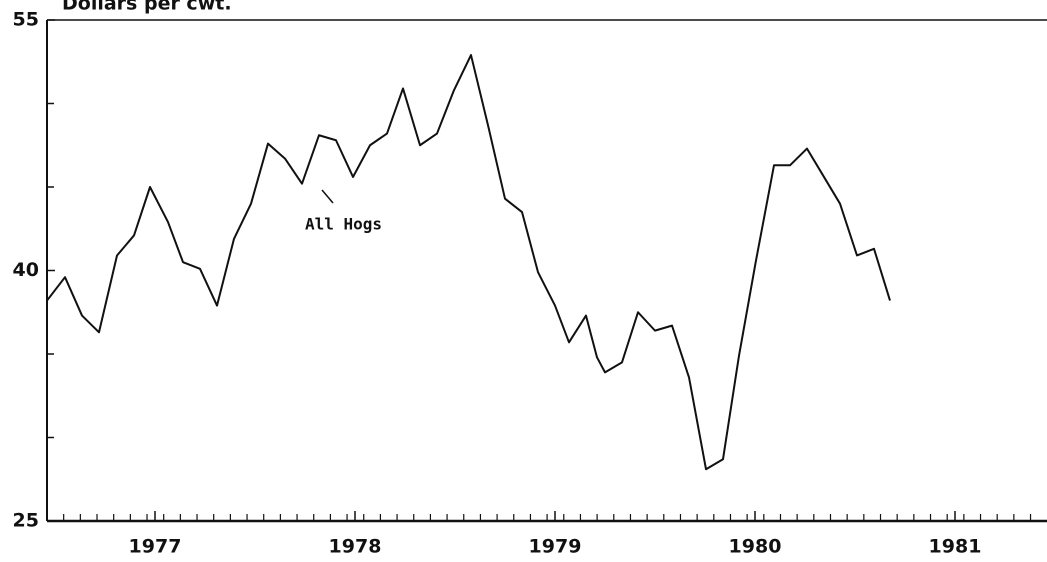 This screenshot has width=1047, height=562. Describe the element at coordinates (343, 224) in the screenshot. I see `annotation: All Hogs` at that location.